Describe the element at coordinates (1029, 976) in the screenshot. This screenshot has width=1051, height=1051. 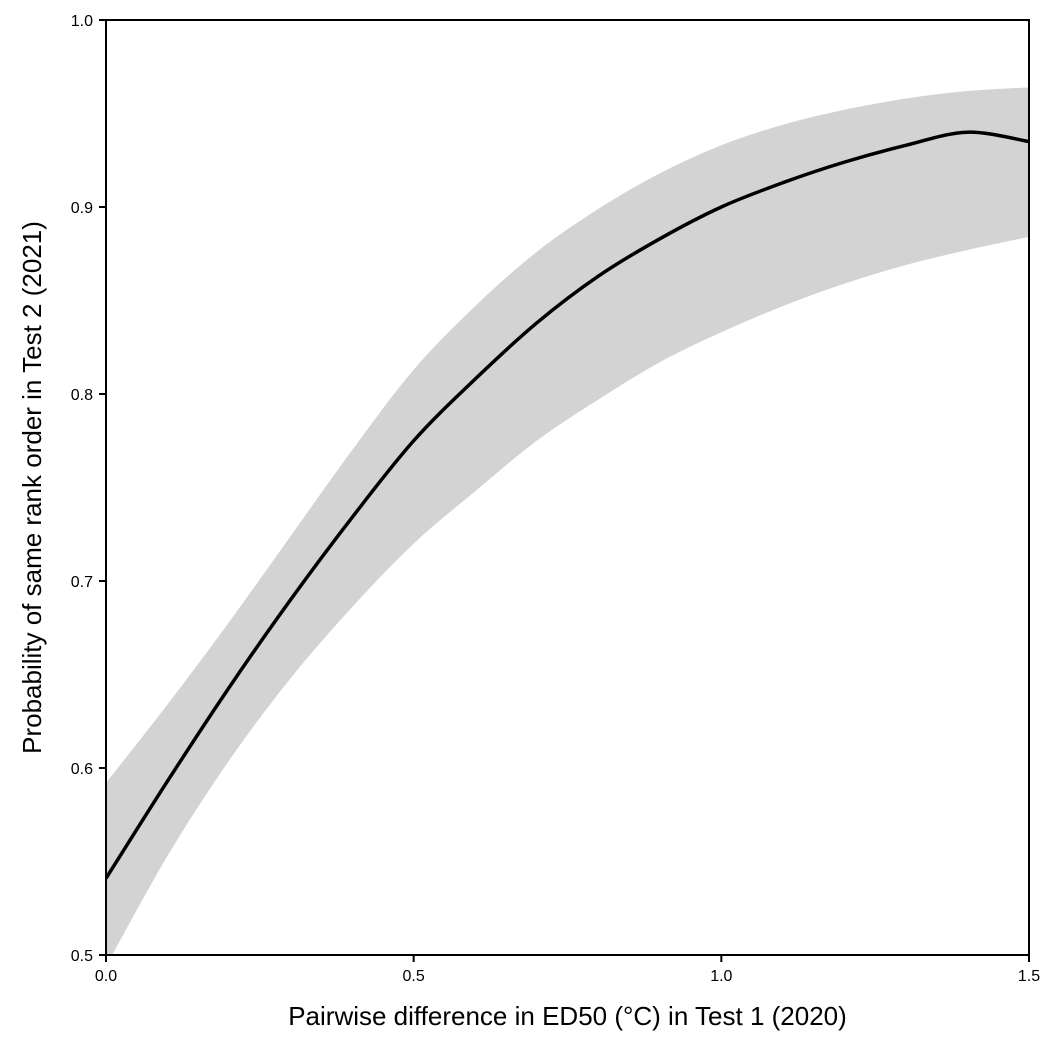
I see `x-tick-label: 1.5` at that location.